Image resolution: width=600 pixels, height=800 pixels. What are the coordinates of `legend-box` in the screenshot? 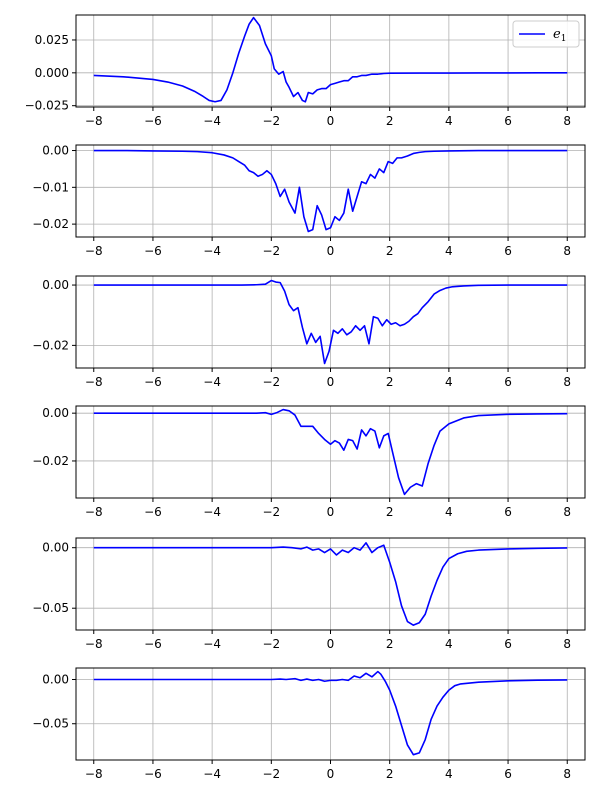 It's located at (546, 34).